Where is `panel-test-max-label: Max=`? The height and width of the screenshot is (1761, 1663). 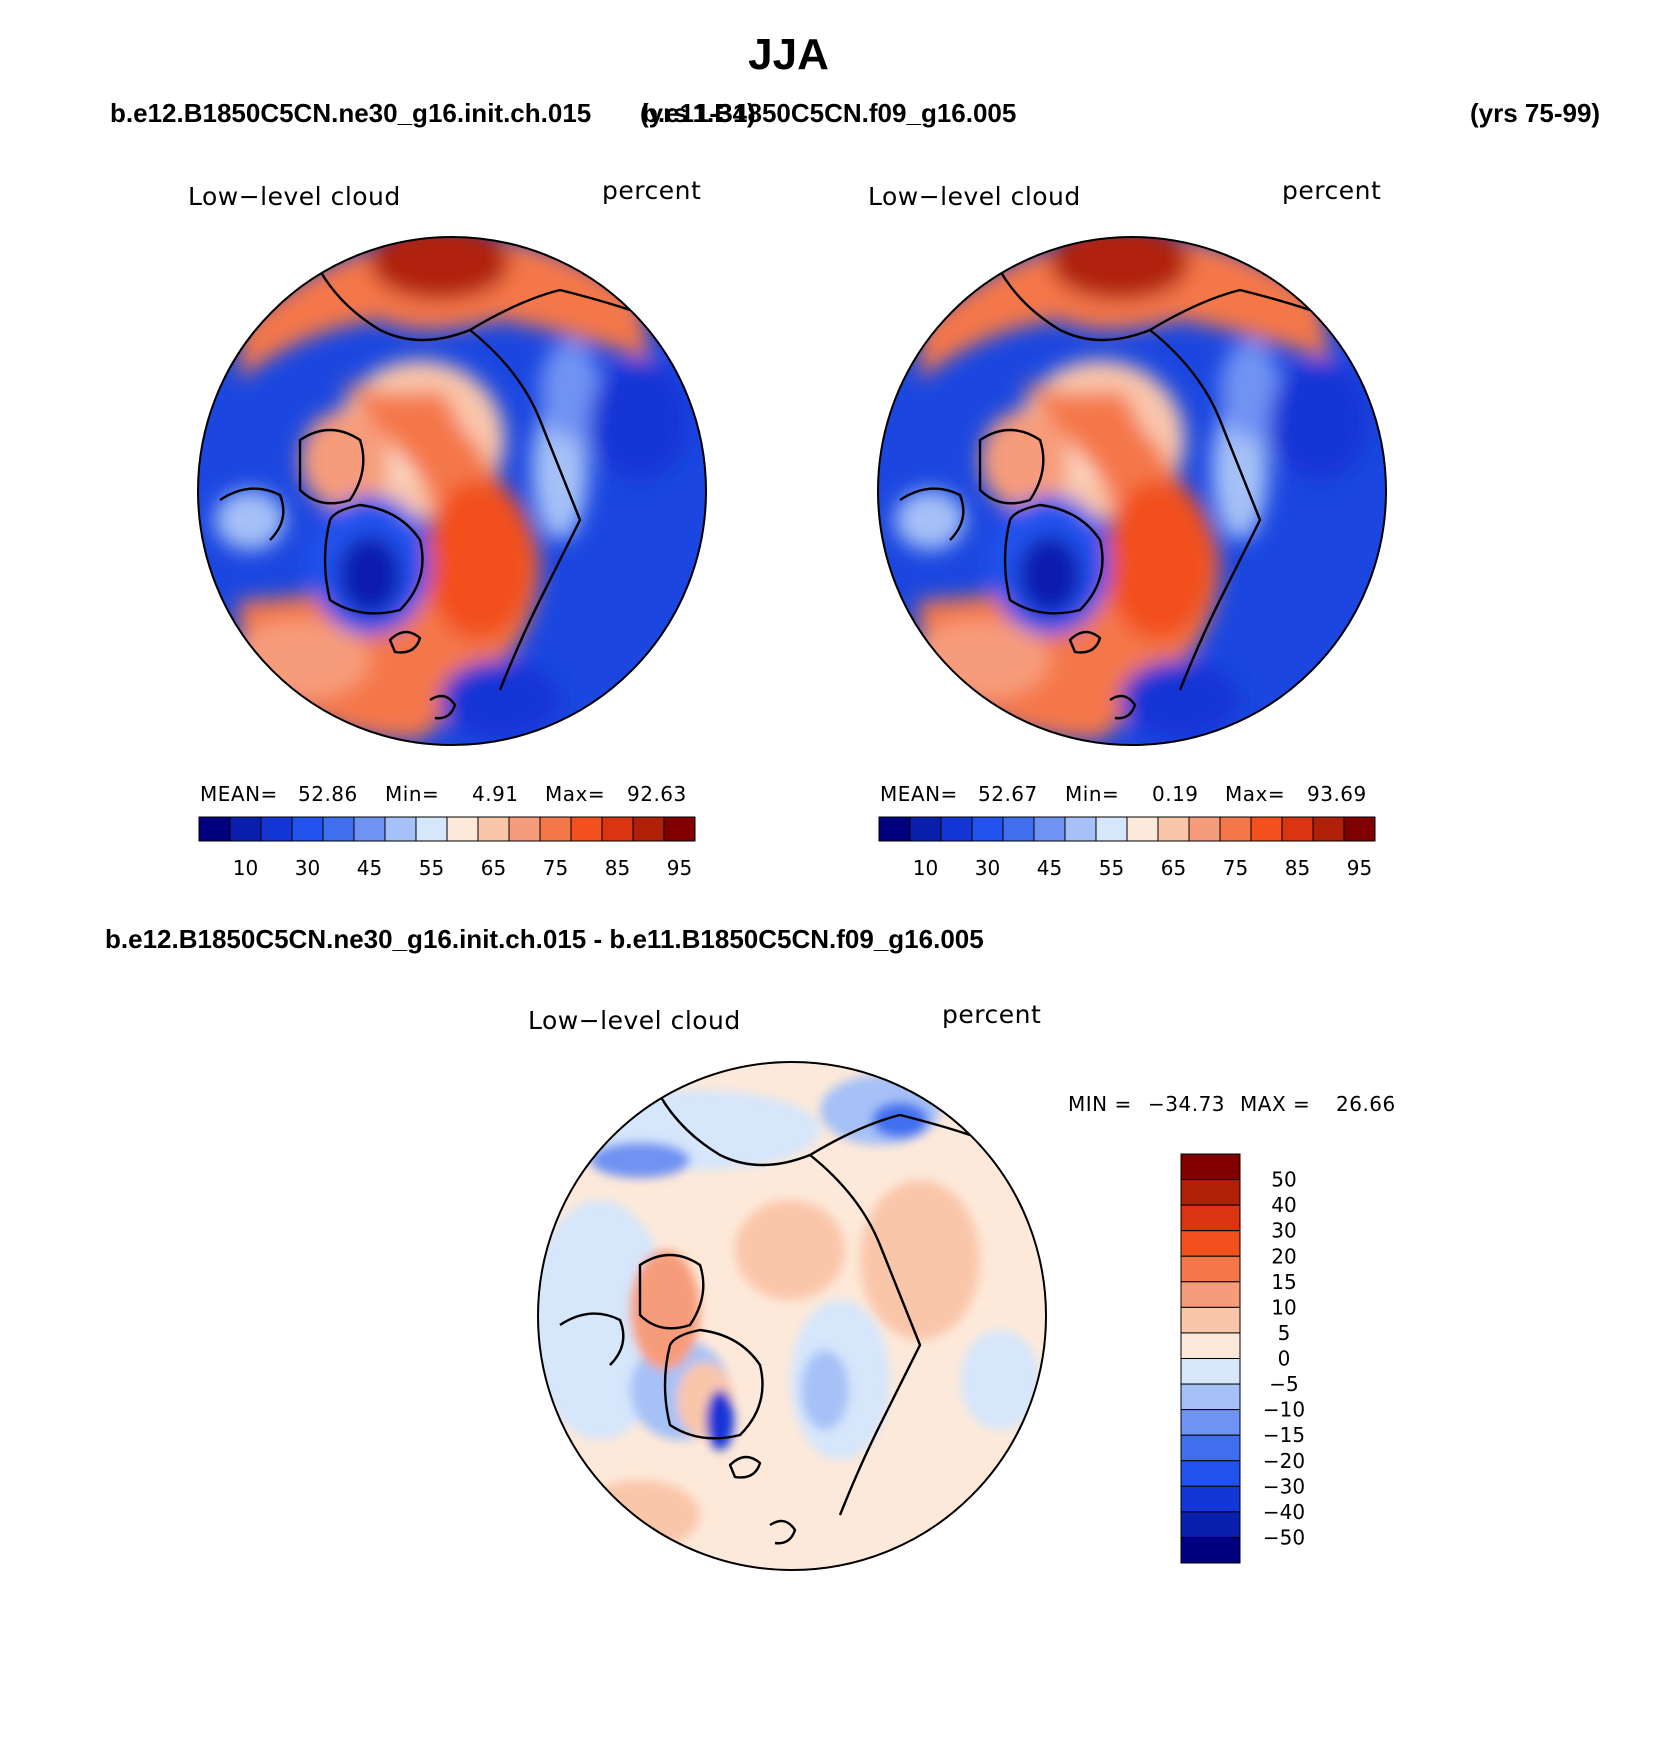
panel-test-max-label: Max= is located at coordinates (575, 794).